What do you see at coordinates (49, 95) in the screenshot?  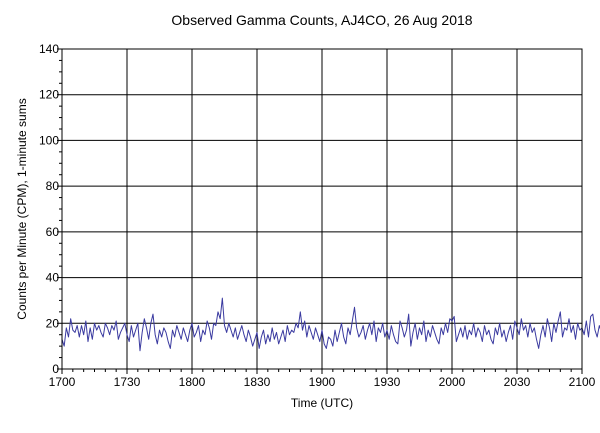 I see `y-tick-label: 120` at bounding box center [49, 95].